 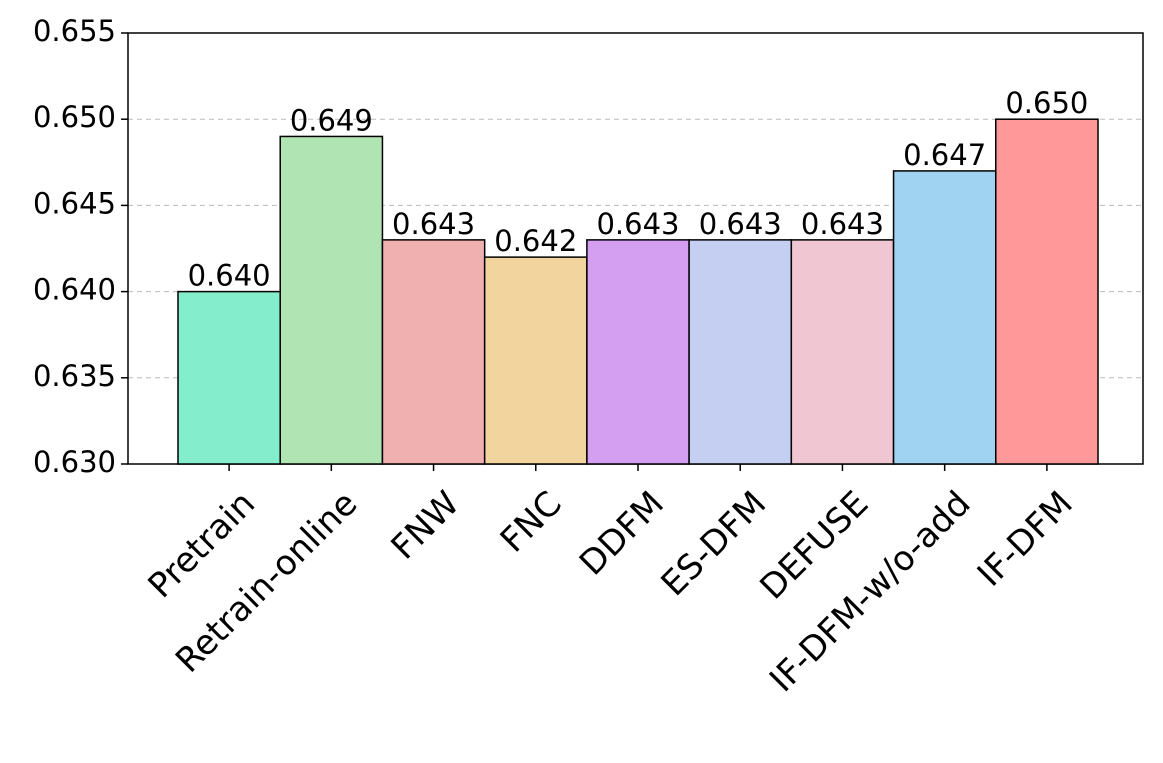 What do you see at coordinates (74, 462) in the screenshot?
I see `y-tick-label: 0.630` at bounding box center [74, 462].